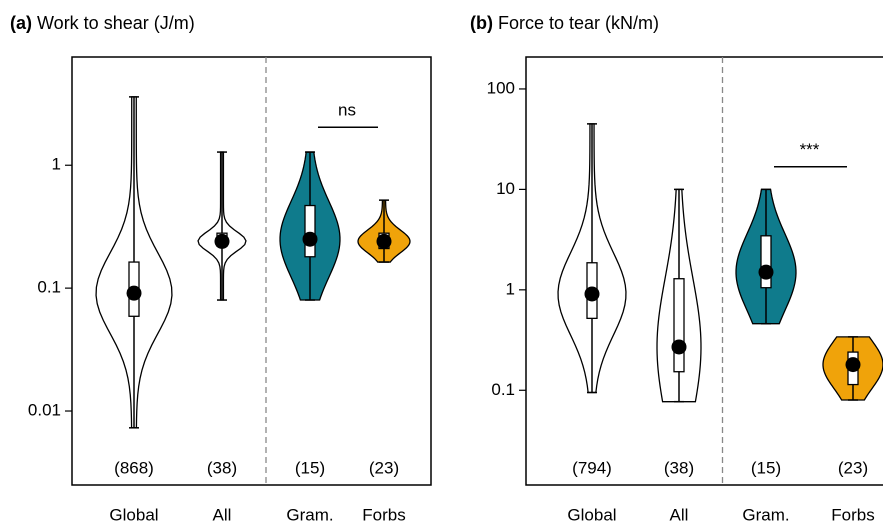  I want to click on title-text: Work to shear (J/m), so click(116, 23).